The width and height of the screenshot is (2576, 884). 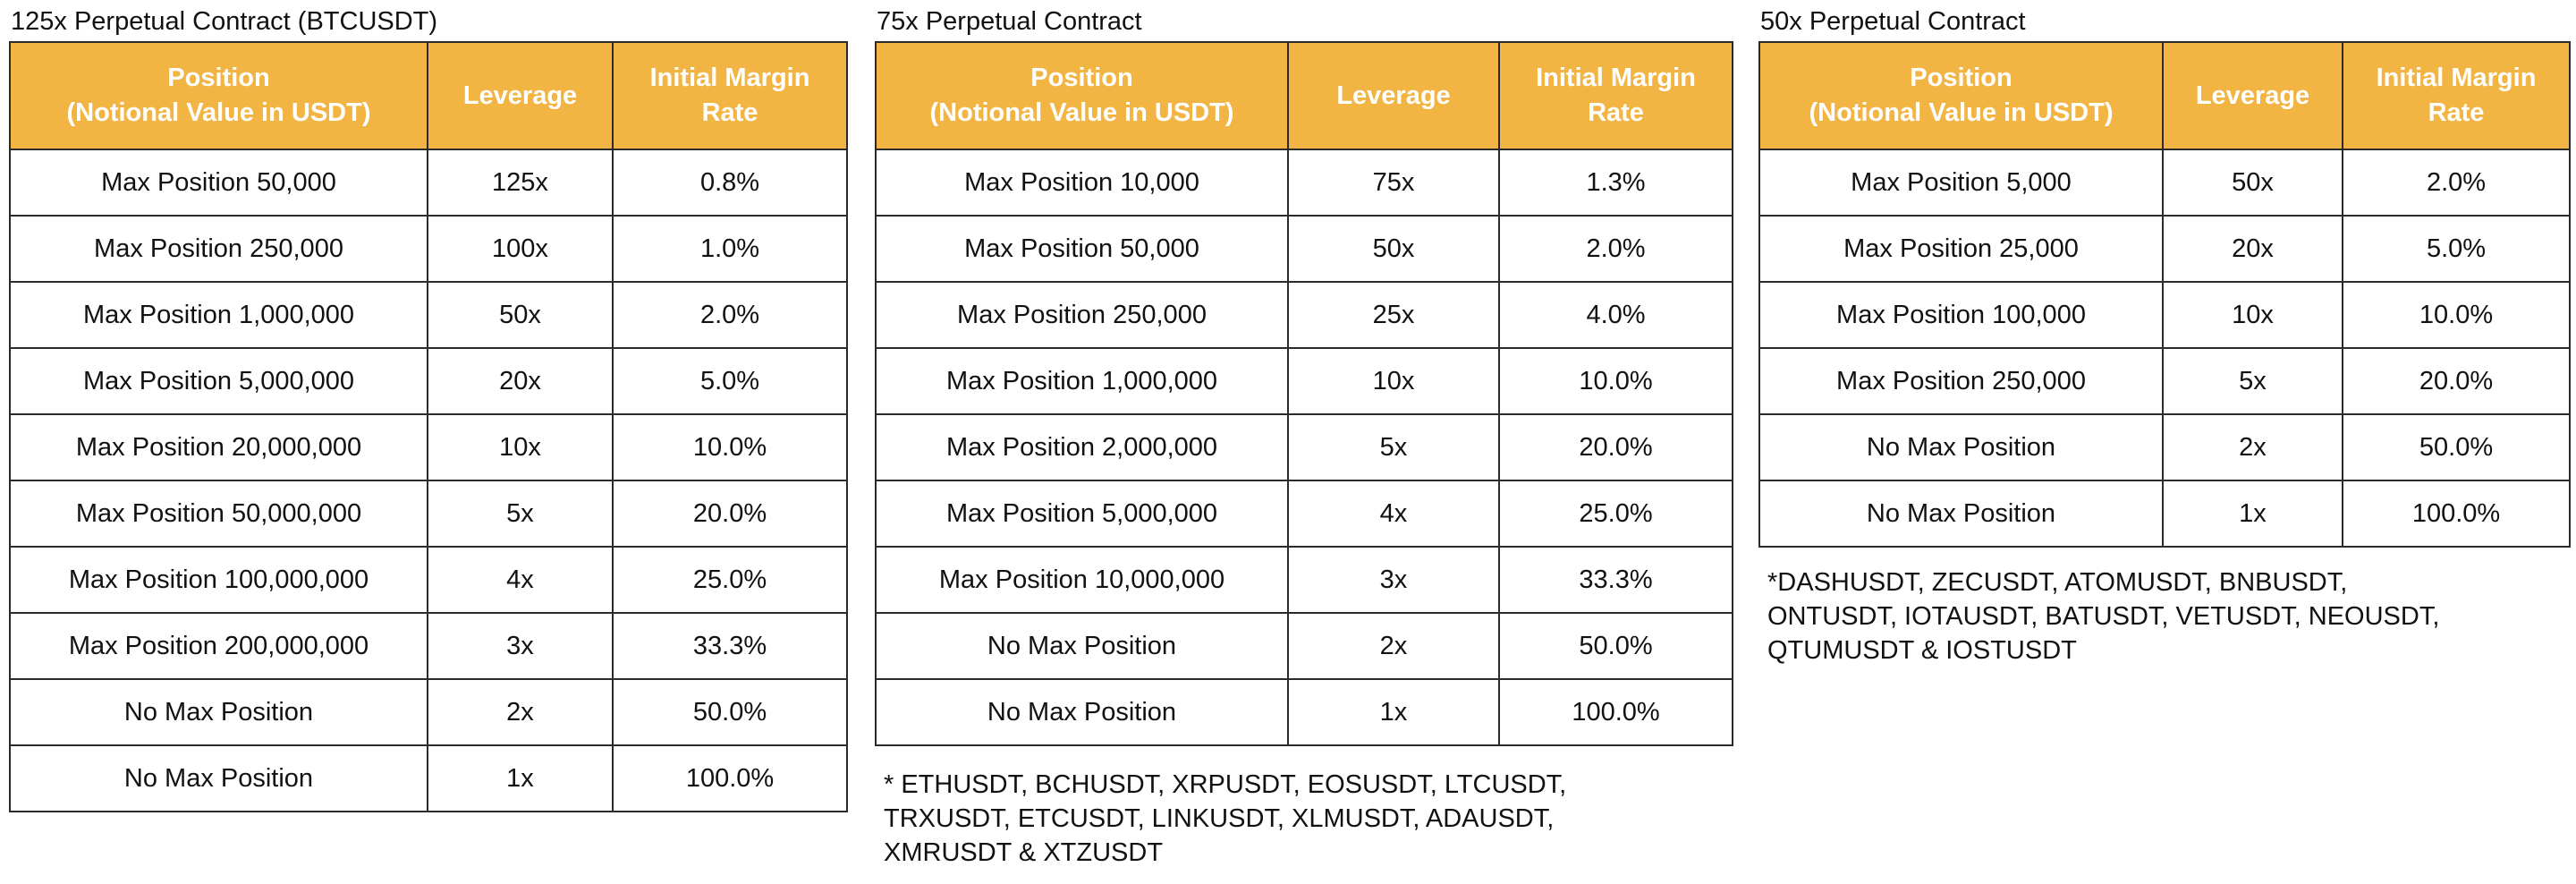 What do you see at coordinates (218, 381) in the screenshot?
I see `position-cell: Max Position 5,000,000` at bounding box center [218, 381].